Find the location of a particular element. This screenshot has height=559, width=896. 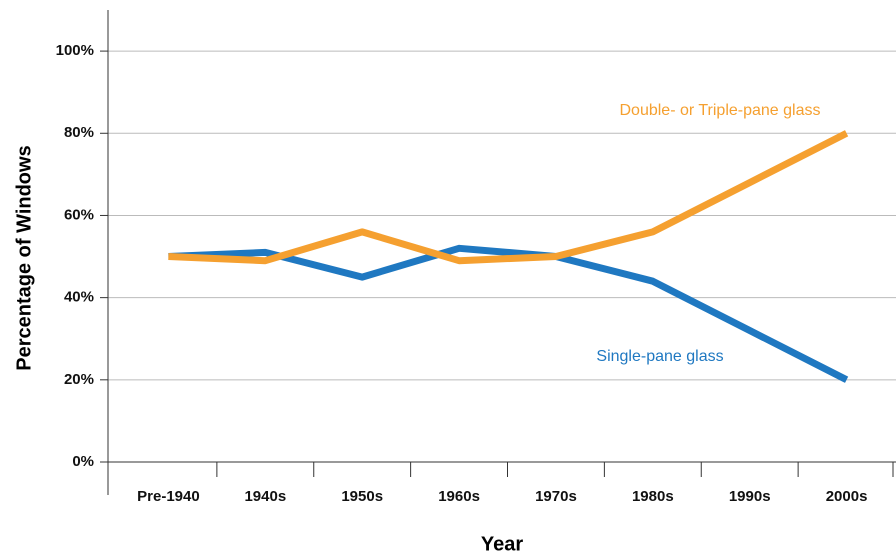

y-axis-label: Percentage of Windows is located at coordinates (24, 257).